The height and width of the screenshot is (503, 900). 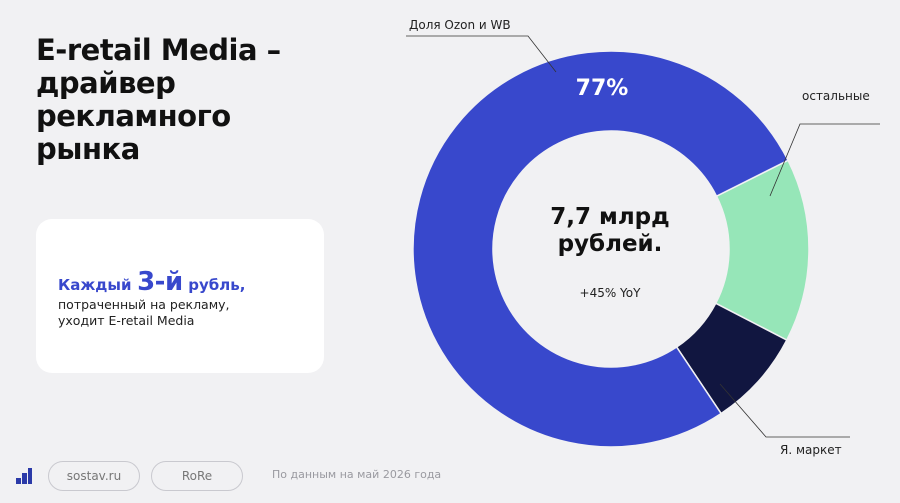 I want to click on sostav-logo-icon, so click(x=24, y=476).